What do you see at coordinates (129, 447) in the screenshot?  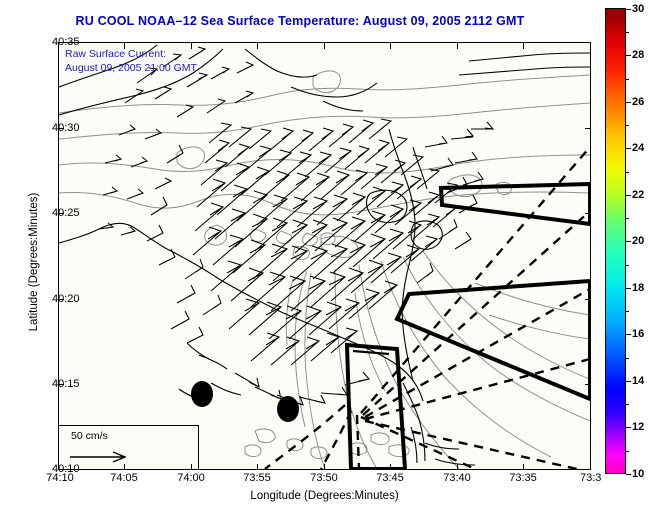 I see `vector-scale-legend: 50 cm/s` at bounding box center [129, 447].